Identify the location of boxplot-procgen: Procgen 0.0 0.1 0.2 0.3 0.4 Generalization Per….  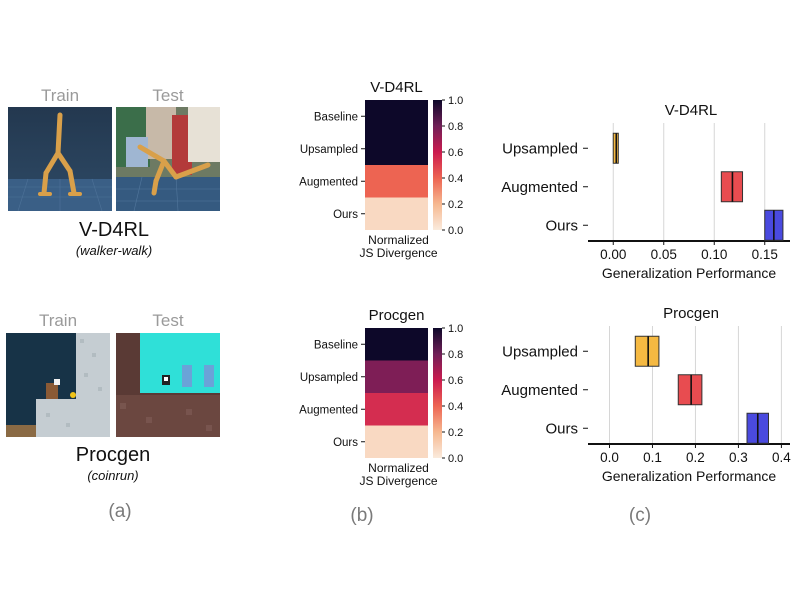
(646, 394).